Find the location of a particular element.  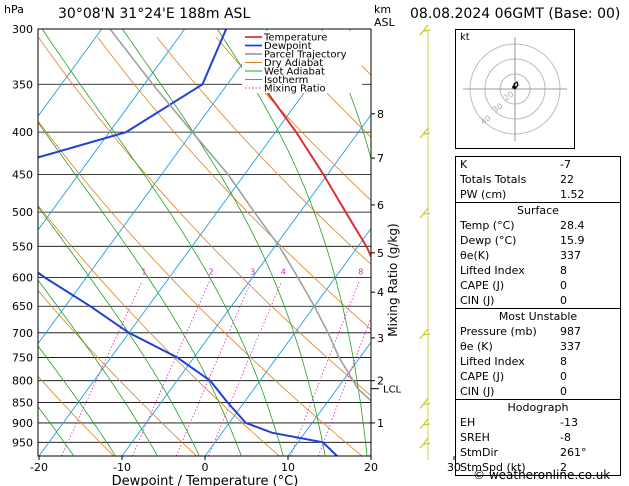

x-tick-label: 10 is located at coordinates (288, 467).